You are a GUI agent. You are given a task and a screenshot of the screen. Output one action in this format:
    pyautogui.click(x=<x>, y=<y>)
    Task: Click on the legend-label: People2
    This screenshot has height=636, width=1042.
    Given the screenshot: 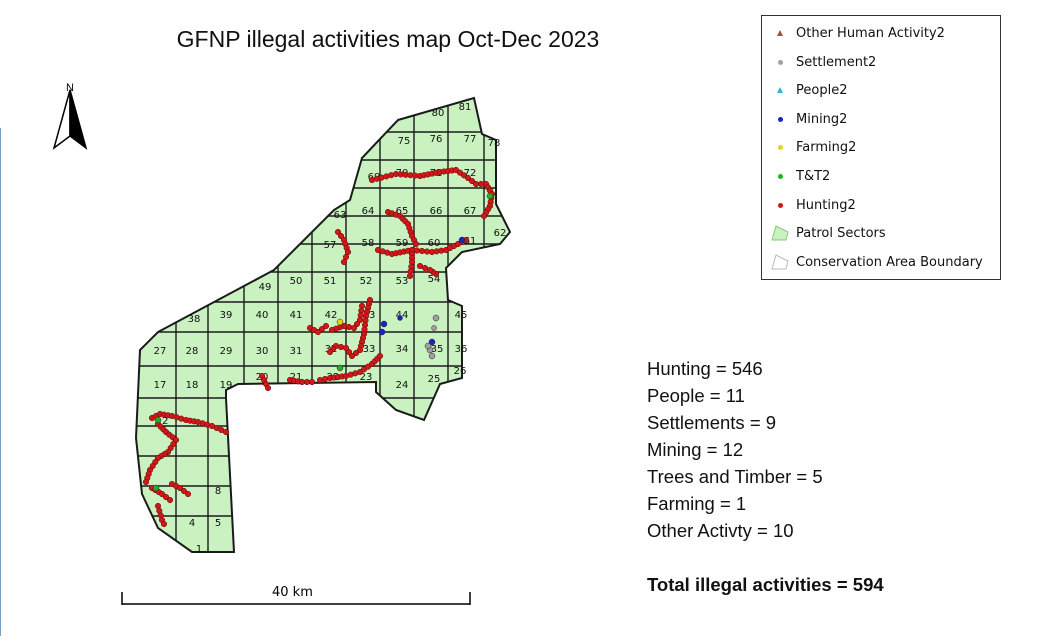 What is the action you would take?
    pyautogui.click(x=822, y=90)
    